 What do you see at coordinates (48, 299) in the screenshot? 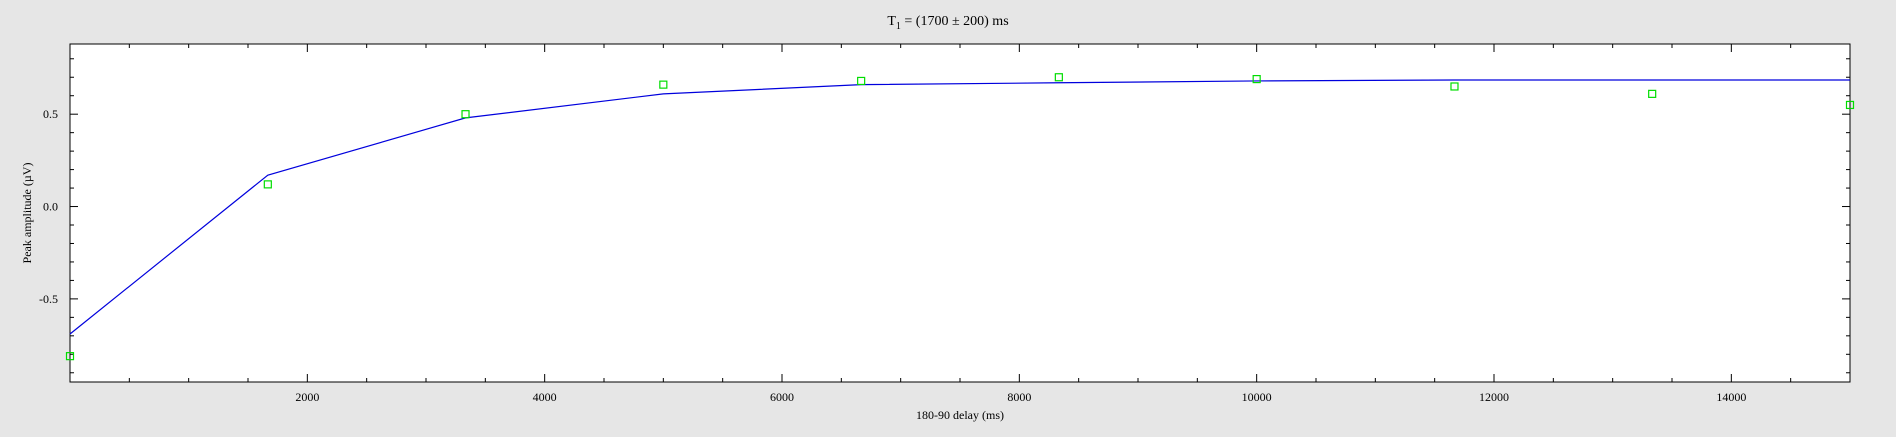
I see `y-tick-label: -0.5` at bounding box center [48, 299].